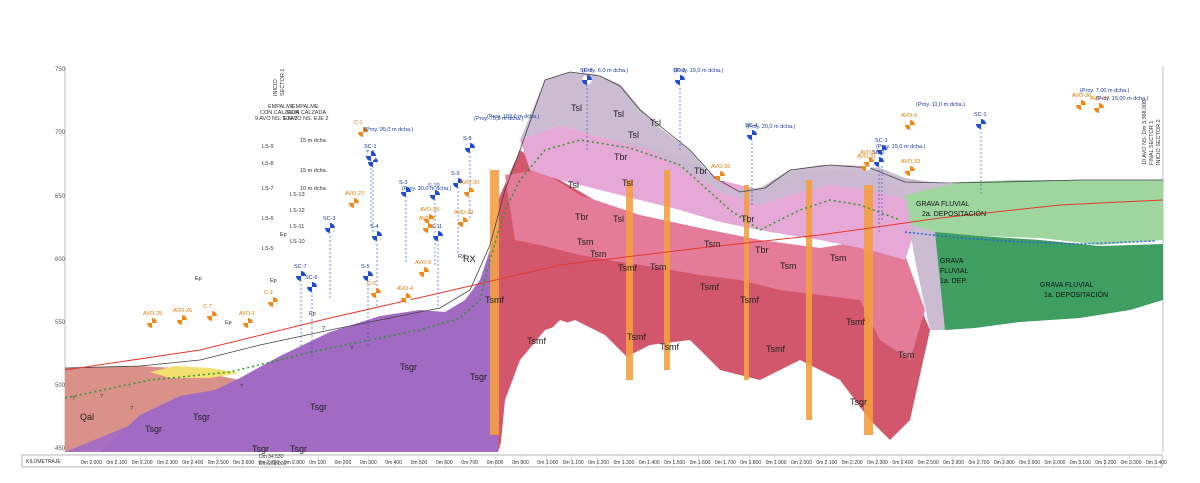  I want to click on chainage-tick-label: 0m 900, so click(520, 463).